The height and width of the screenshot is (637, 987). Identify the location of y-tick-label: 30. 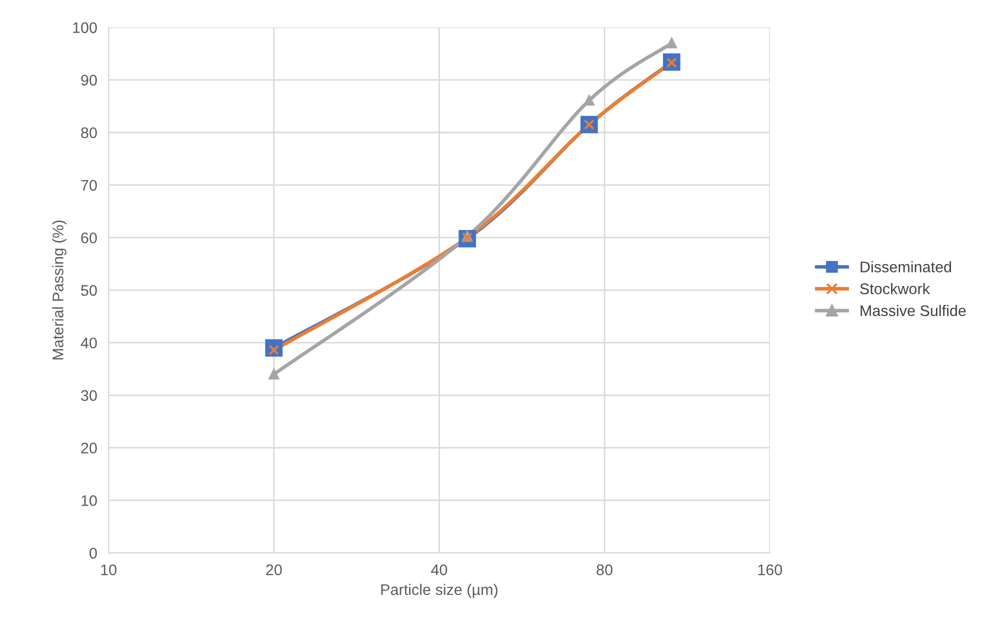
(89, 395).